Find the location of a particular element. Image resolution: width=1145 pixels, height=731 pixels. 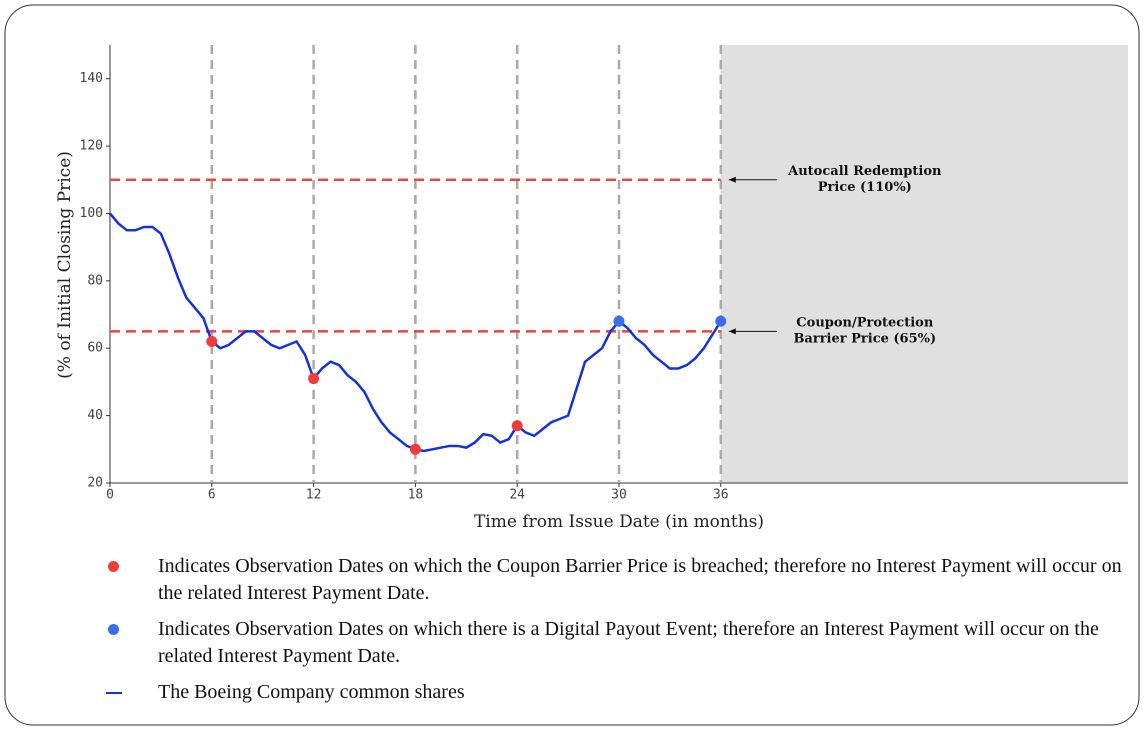

y-tick-label: 100 is located at coordinates (91, 213).